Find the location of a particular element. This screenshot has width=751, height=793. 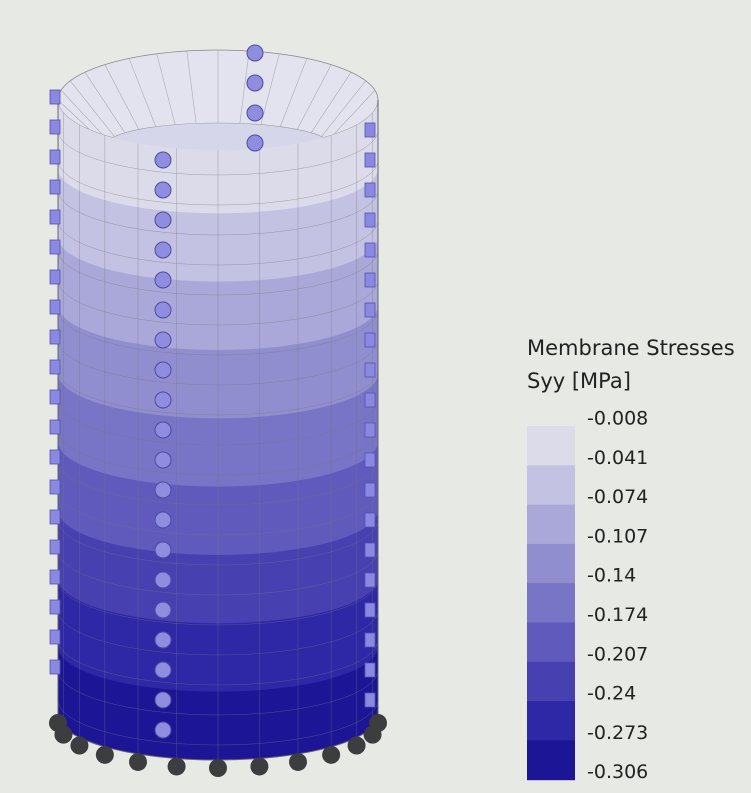

legend-label: -0.008 is located at coordinates (617, 419).